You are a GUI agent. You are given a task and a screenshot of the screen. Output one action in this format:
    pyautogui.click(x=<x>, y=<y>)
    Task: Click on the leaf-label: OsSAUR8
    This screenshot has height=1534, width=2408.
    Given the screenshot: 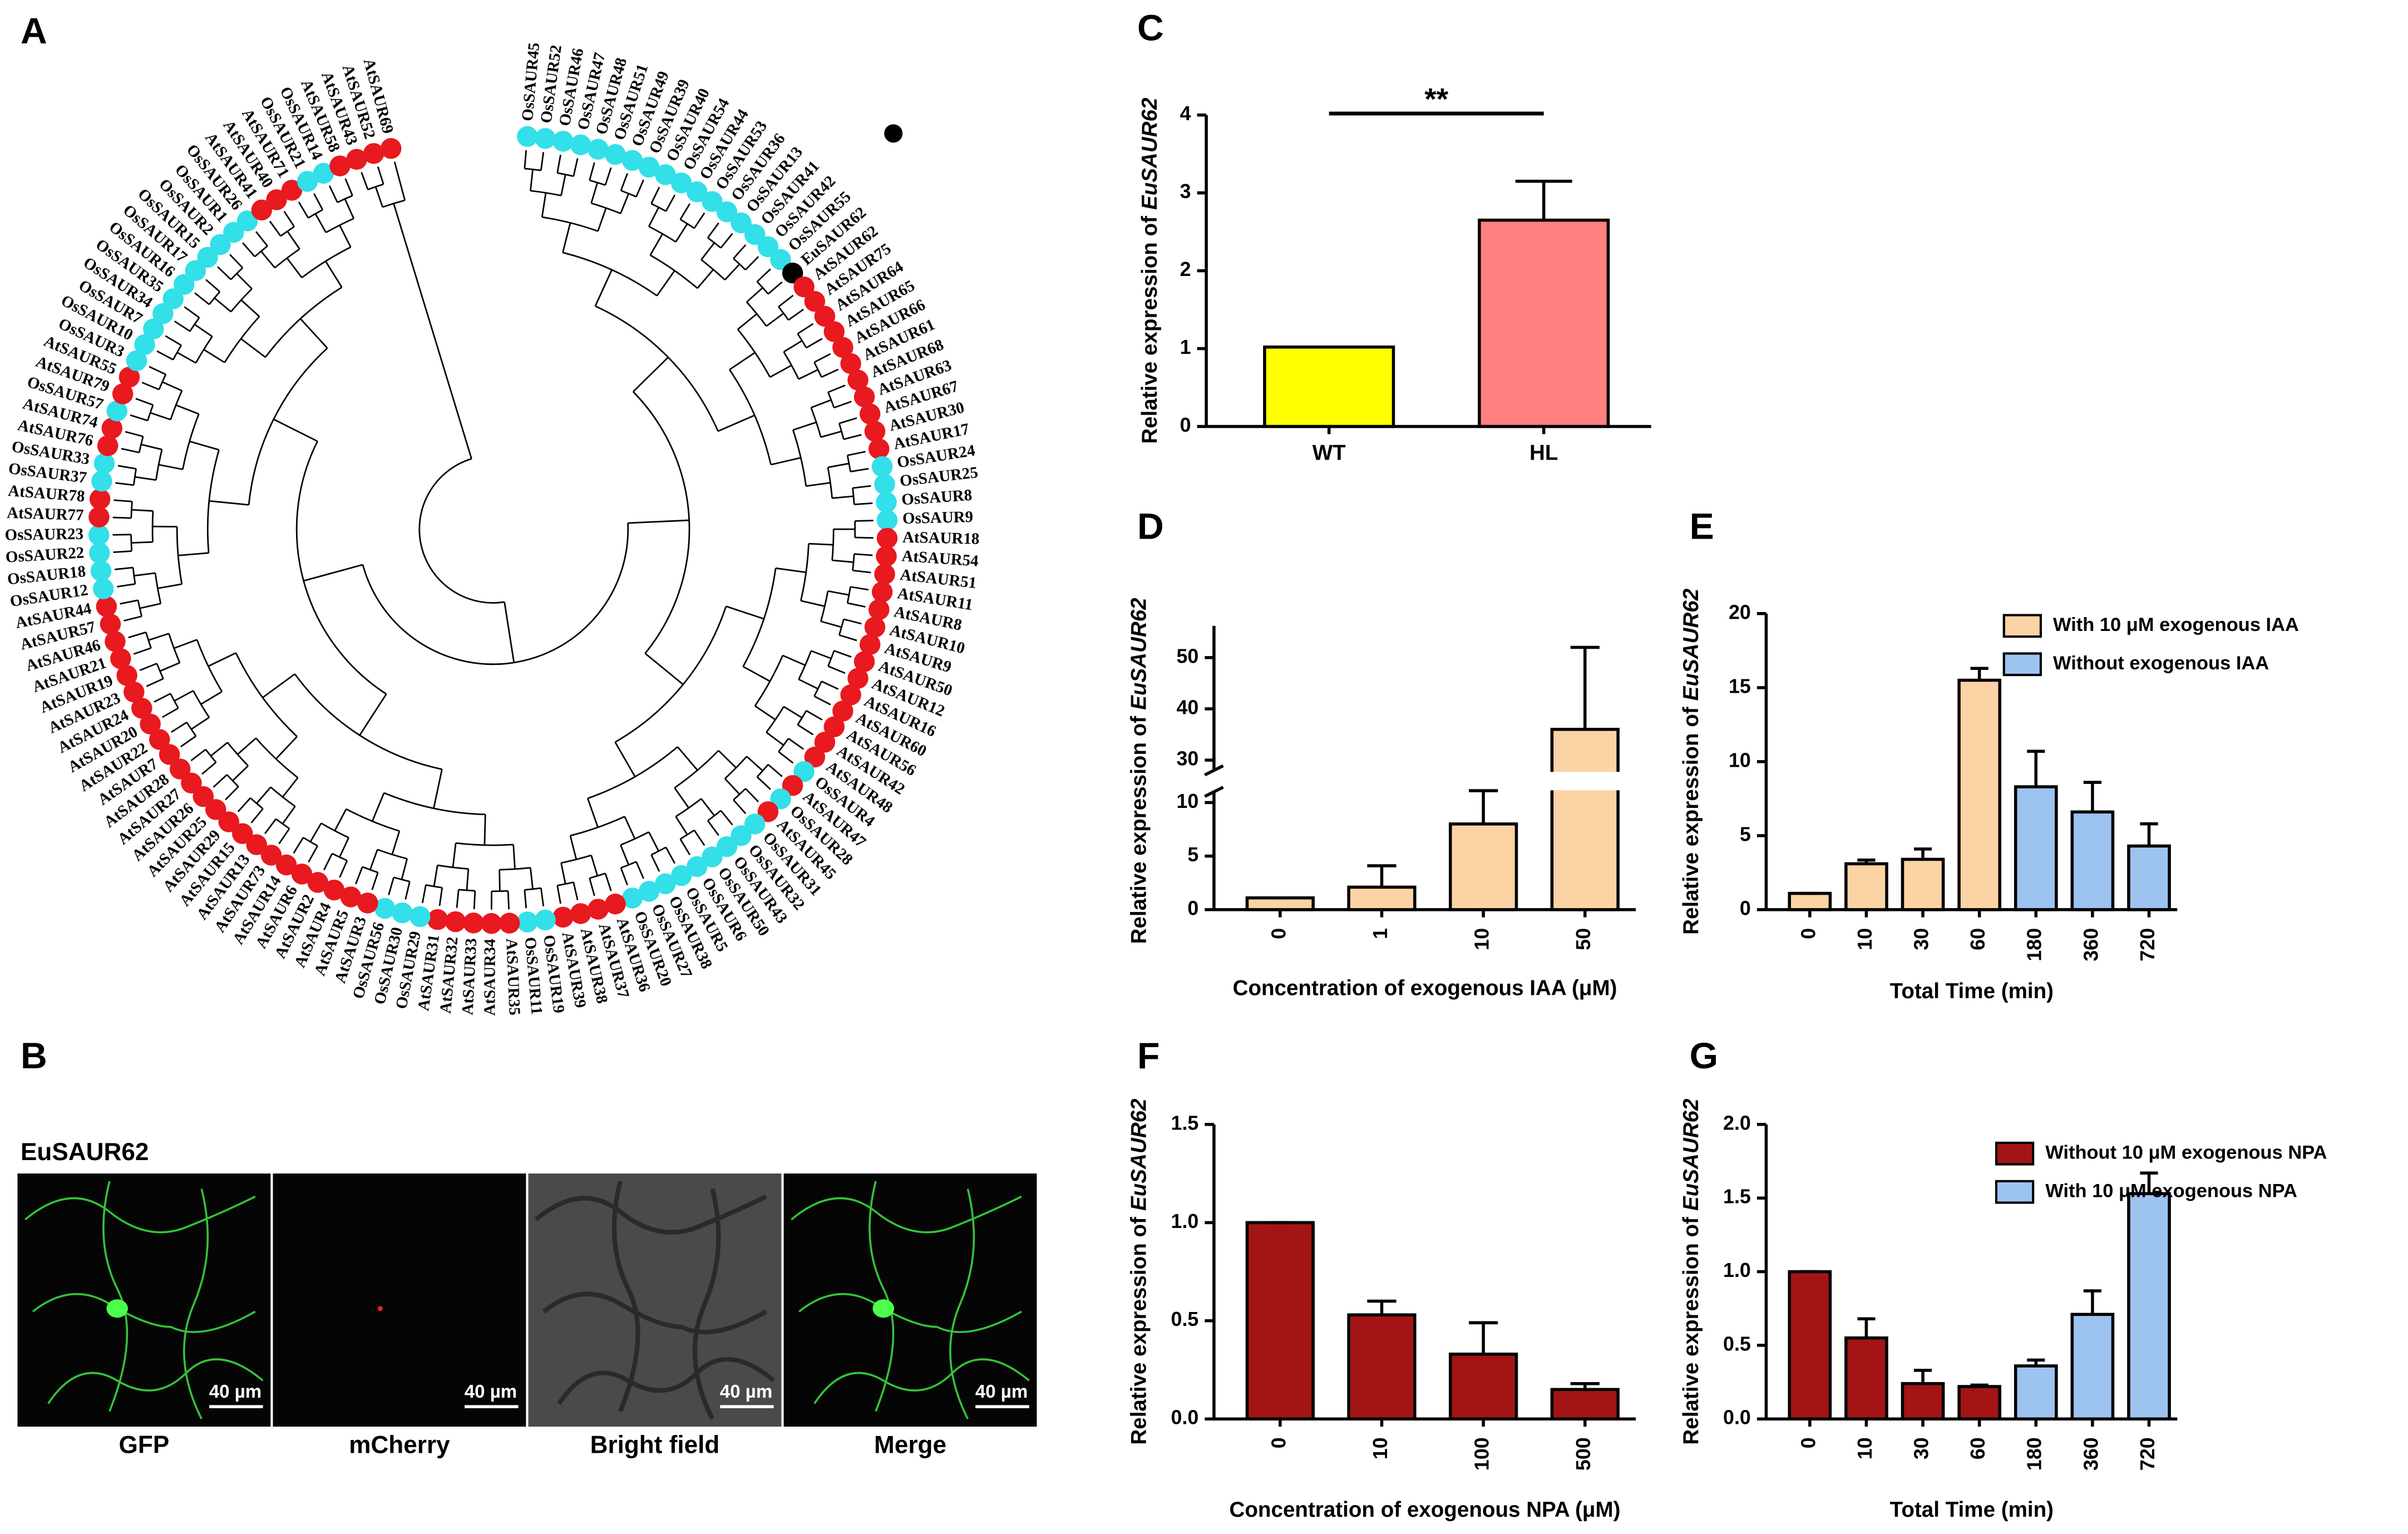 What is the action you would take?
    pyautogui.click(x=937, y=497)
    